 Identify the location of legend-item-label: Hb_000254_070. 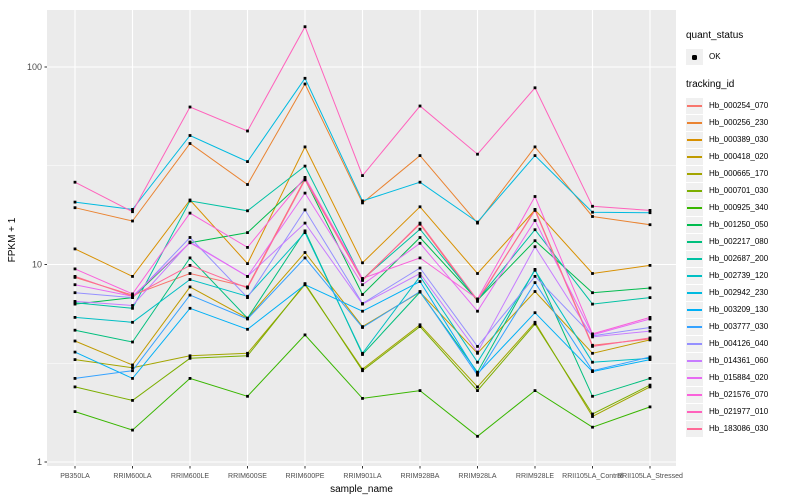
(739, 105).